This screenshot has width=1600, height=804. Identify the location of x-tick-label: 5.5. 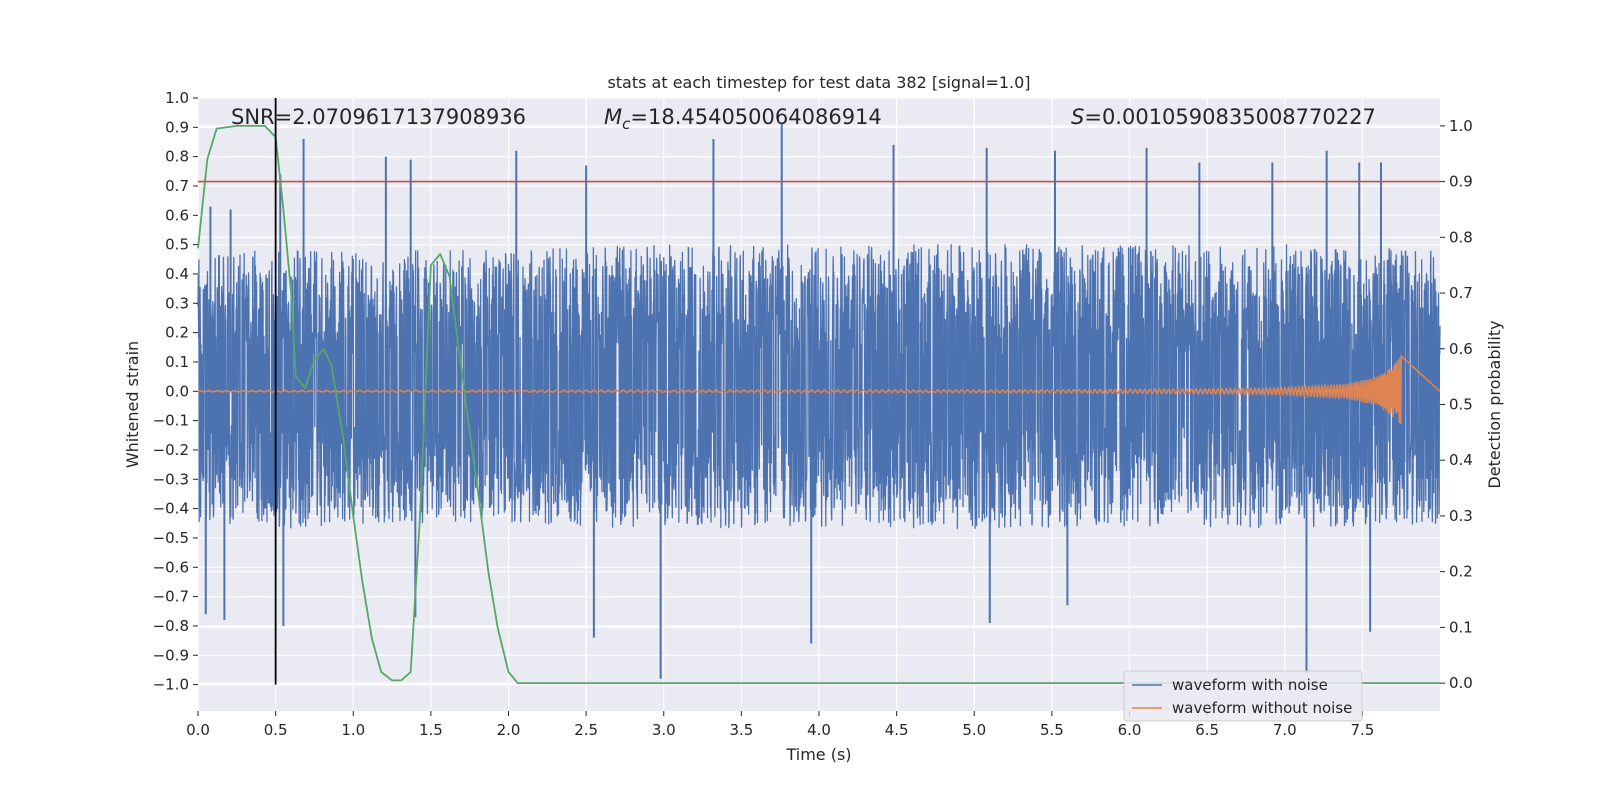
(1052, 730).